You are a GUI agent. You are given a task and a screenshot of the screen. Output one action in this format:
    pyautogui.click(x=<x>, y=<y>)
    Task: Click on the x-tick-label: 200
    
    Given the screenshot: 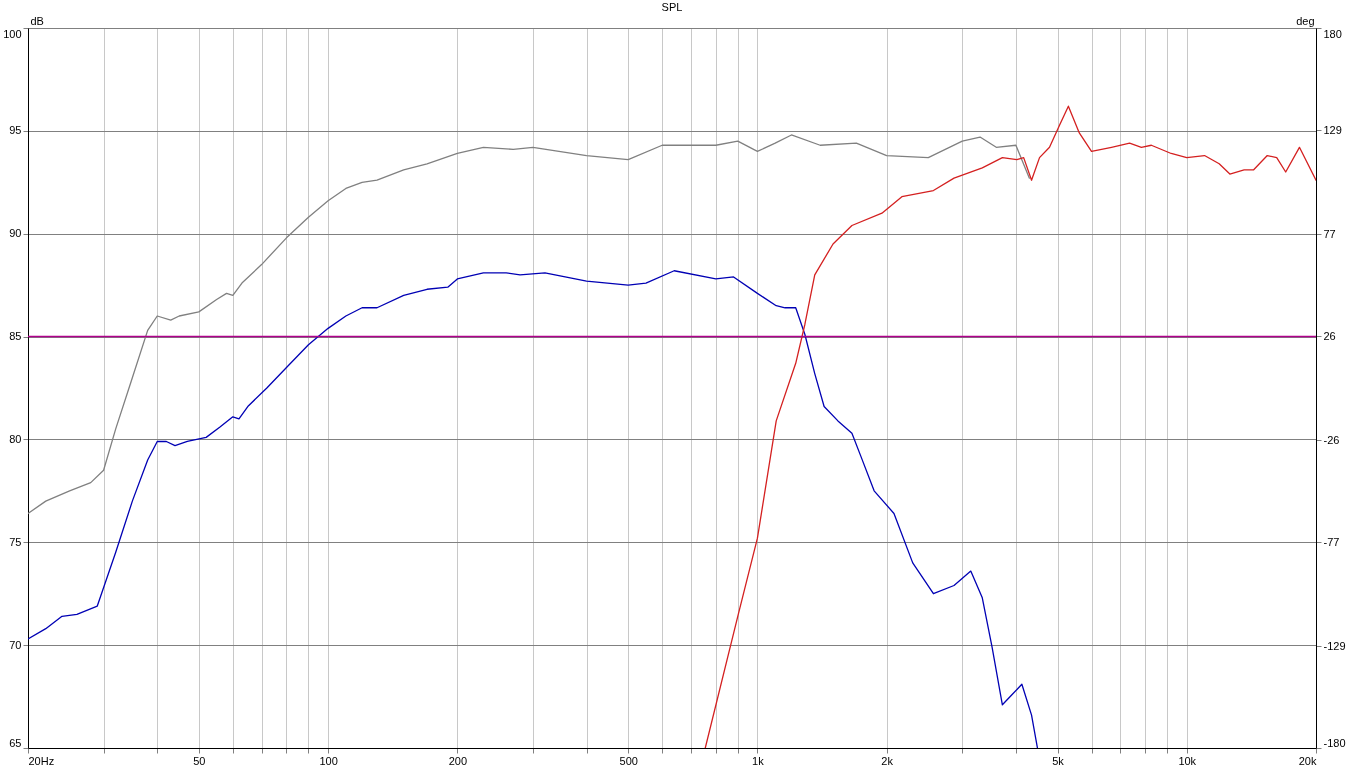 What is the action you would take?
    pyautogui.click(x=458, y=760)
    